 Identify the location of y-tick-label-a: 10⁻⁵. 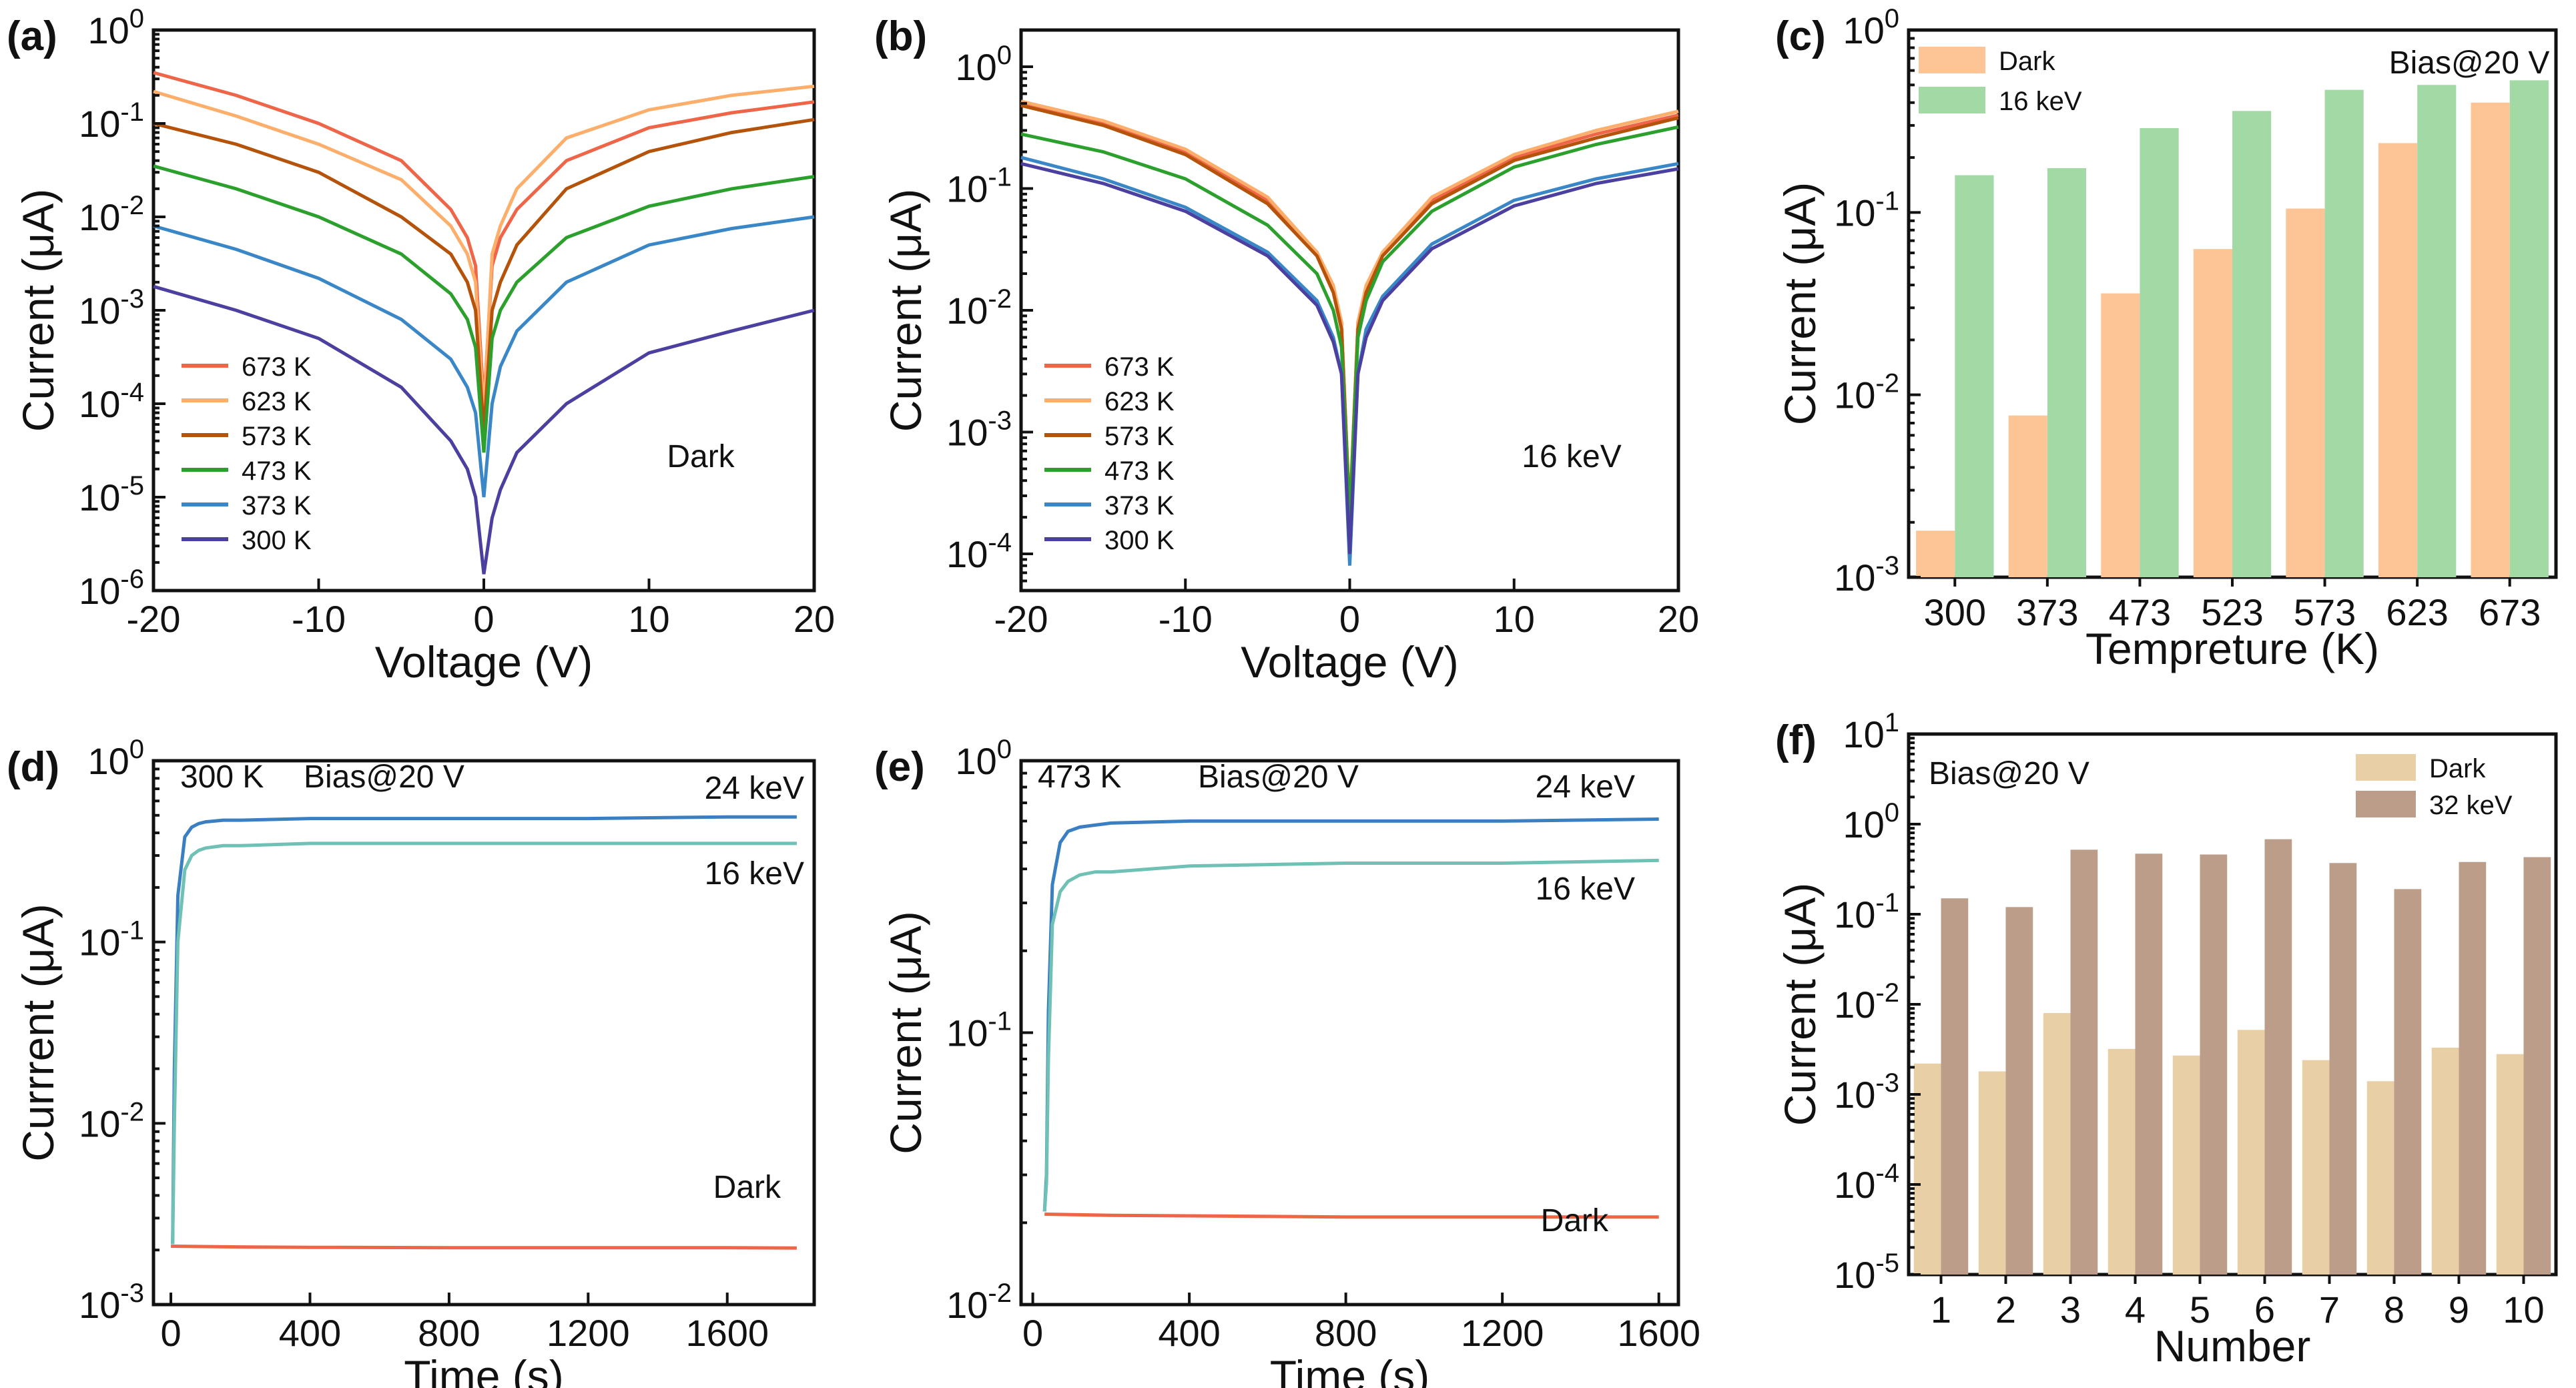
(111, 495).